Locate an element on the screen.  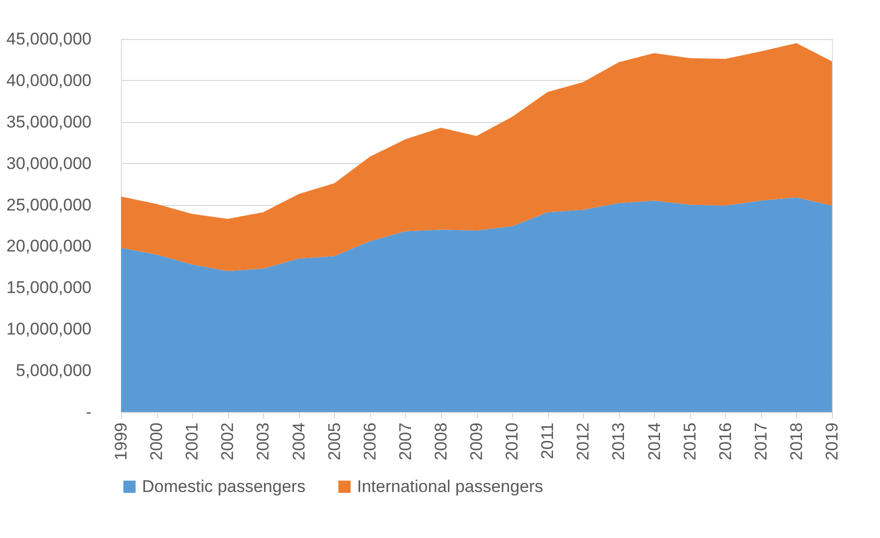
x-tick-label: 2011 is located at coordinates (548, 441).